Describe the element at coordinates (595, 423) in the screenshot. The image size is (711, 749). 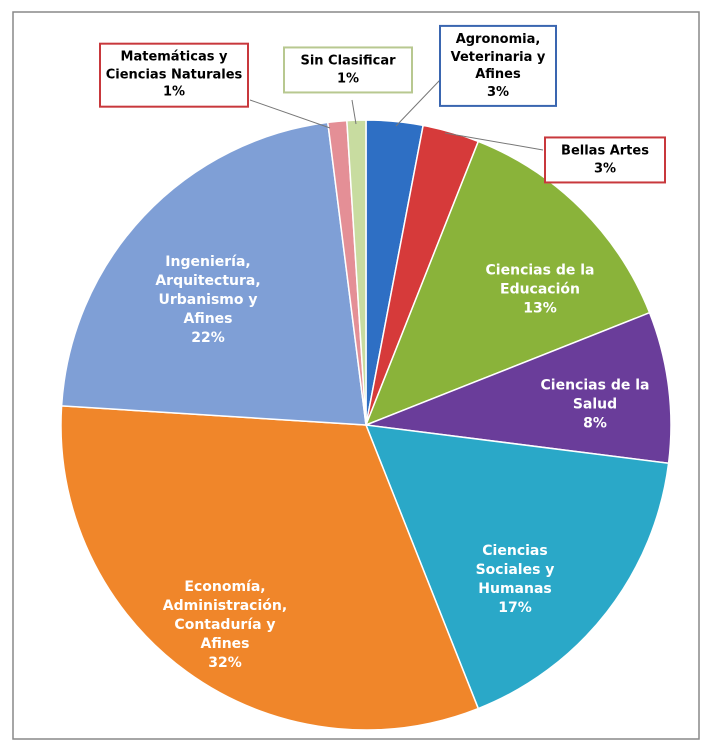
I see `value-label: 8%` at that location.